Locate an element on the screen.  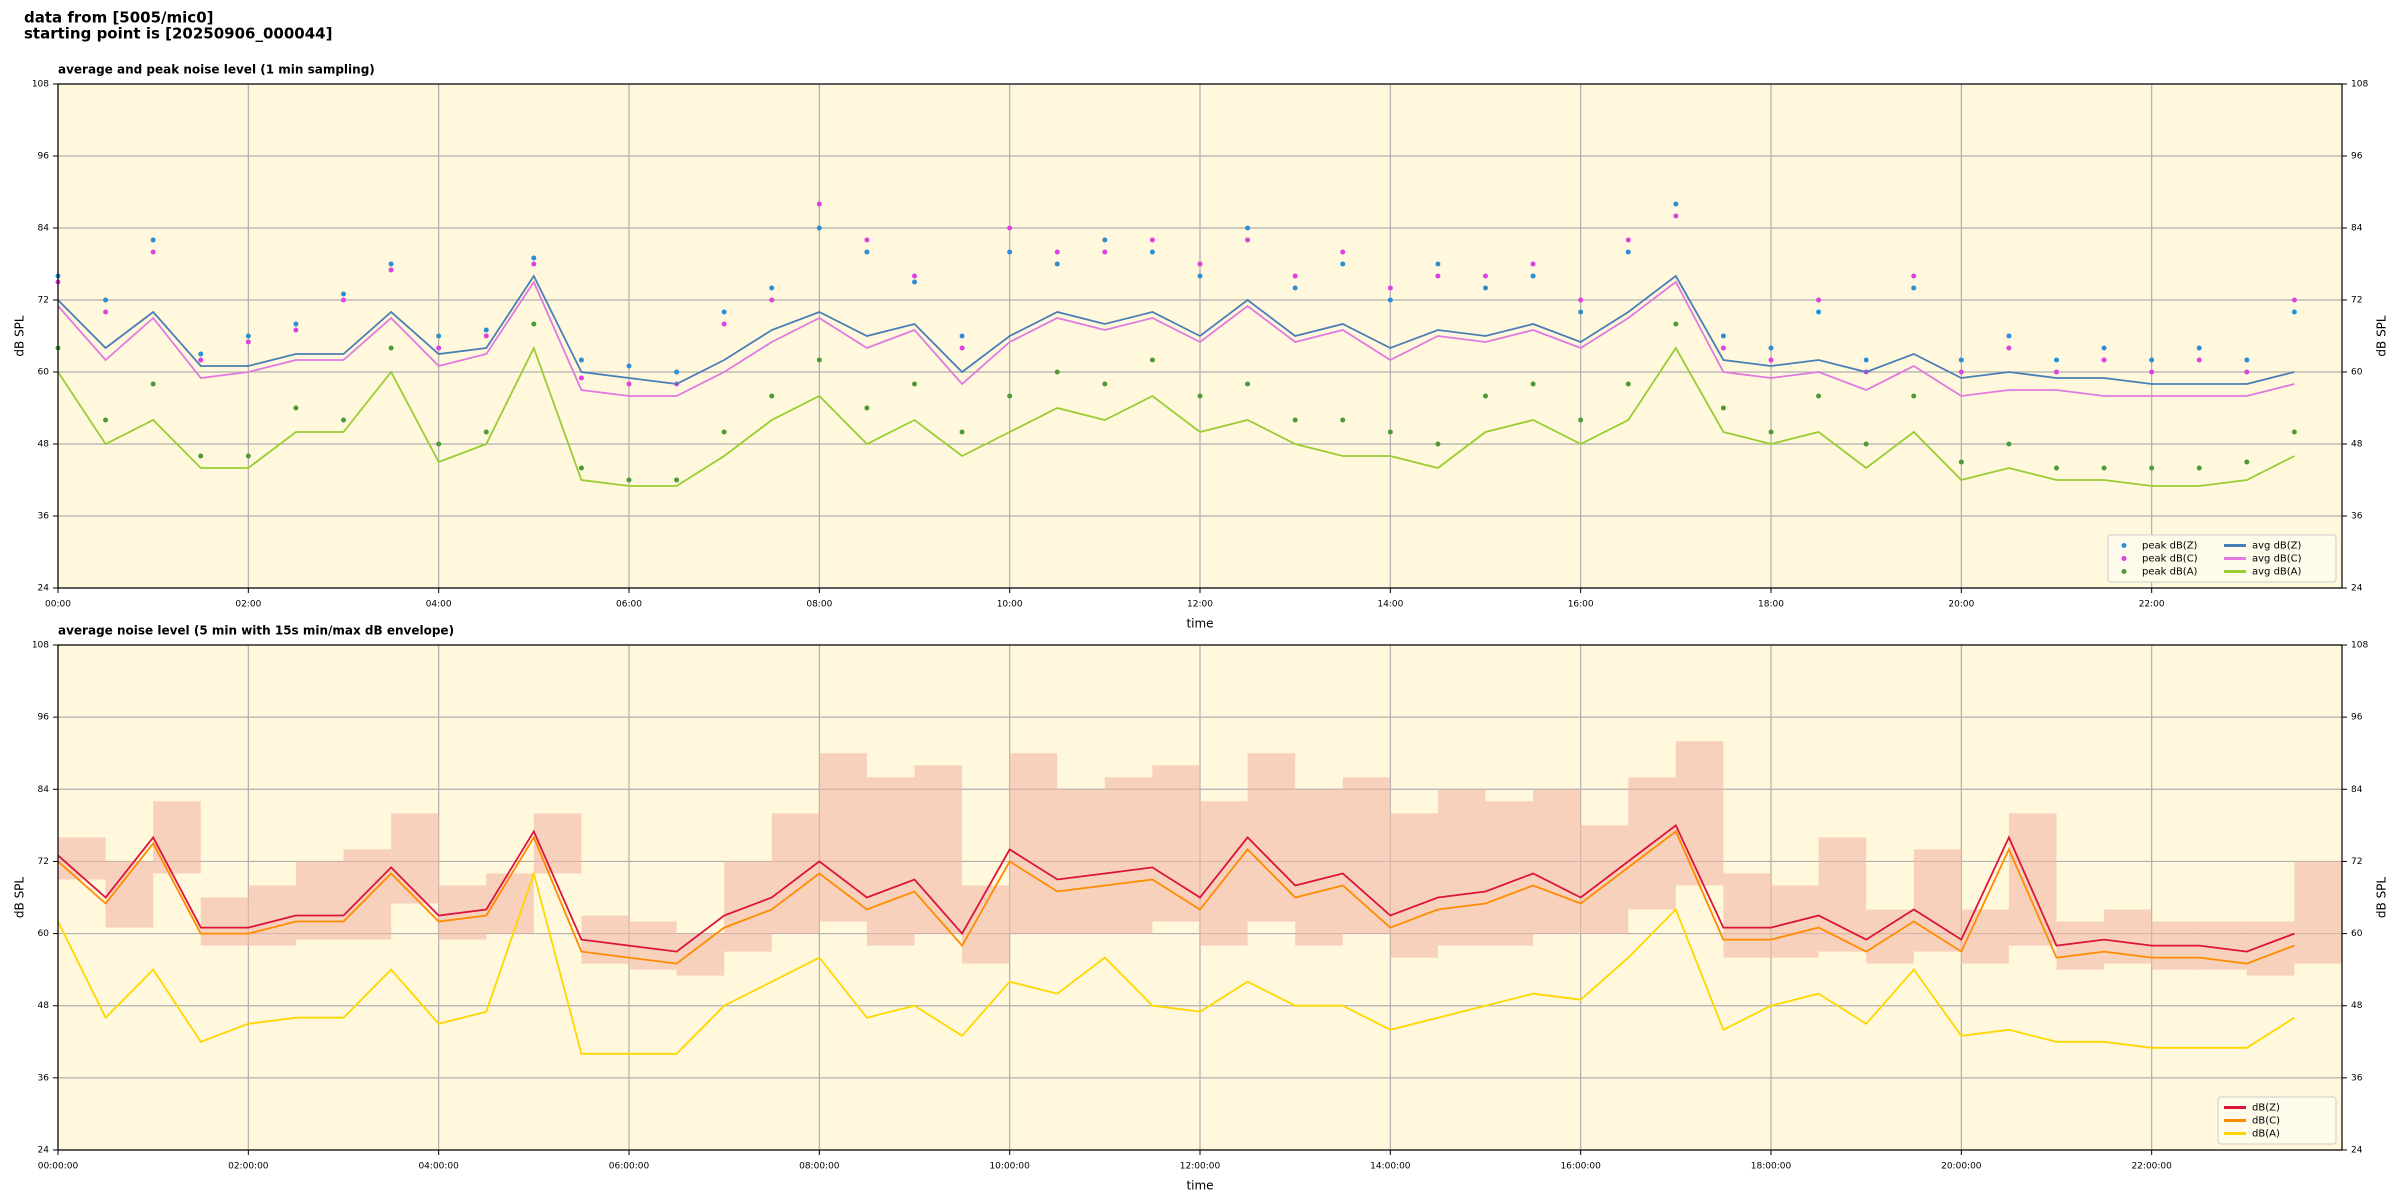
legend-label: peak dB(C) is located at coordinates (2170, 559).